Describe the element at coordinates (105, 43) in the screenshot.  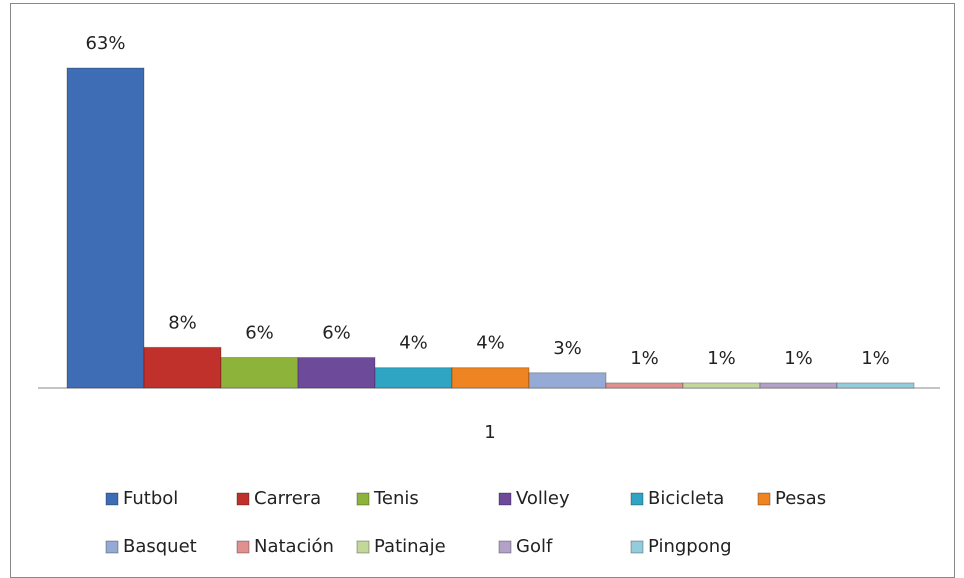
I see `data-label: 63%` at that location.